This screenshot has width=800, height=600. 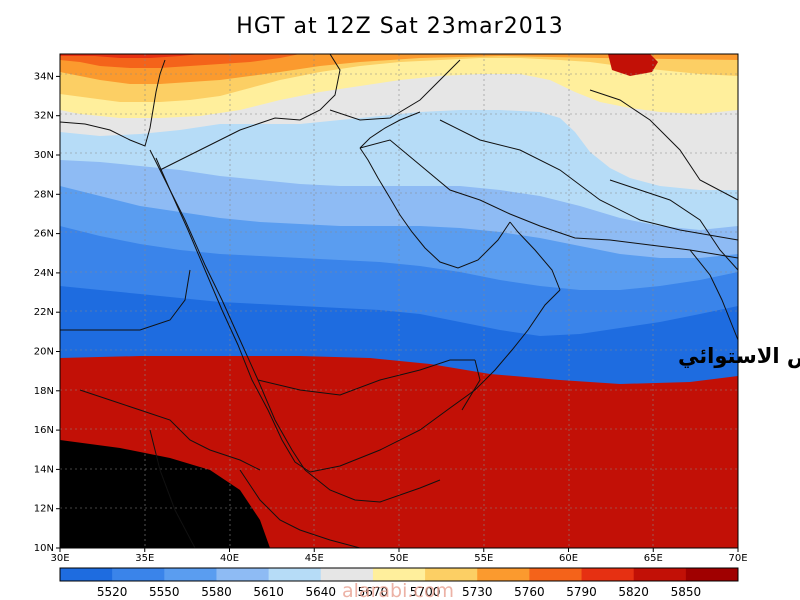 What do you see at coordinates (529, 592) in the screenshot?
I see `colorbar-label: 5760` at bounding box center [529, 592].